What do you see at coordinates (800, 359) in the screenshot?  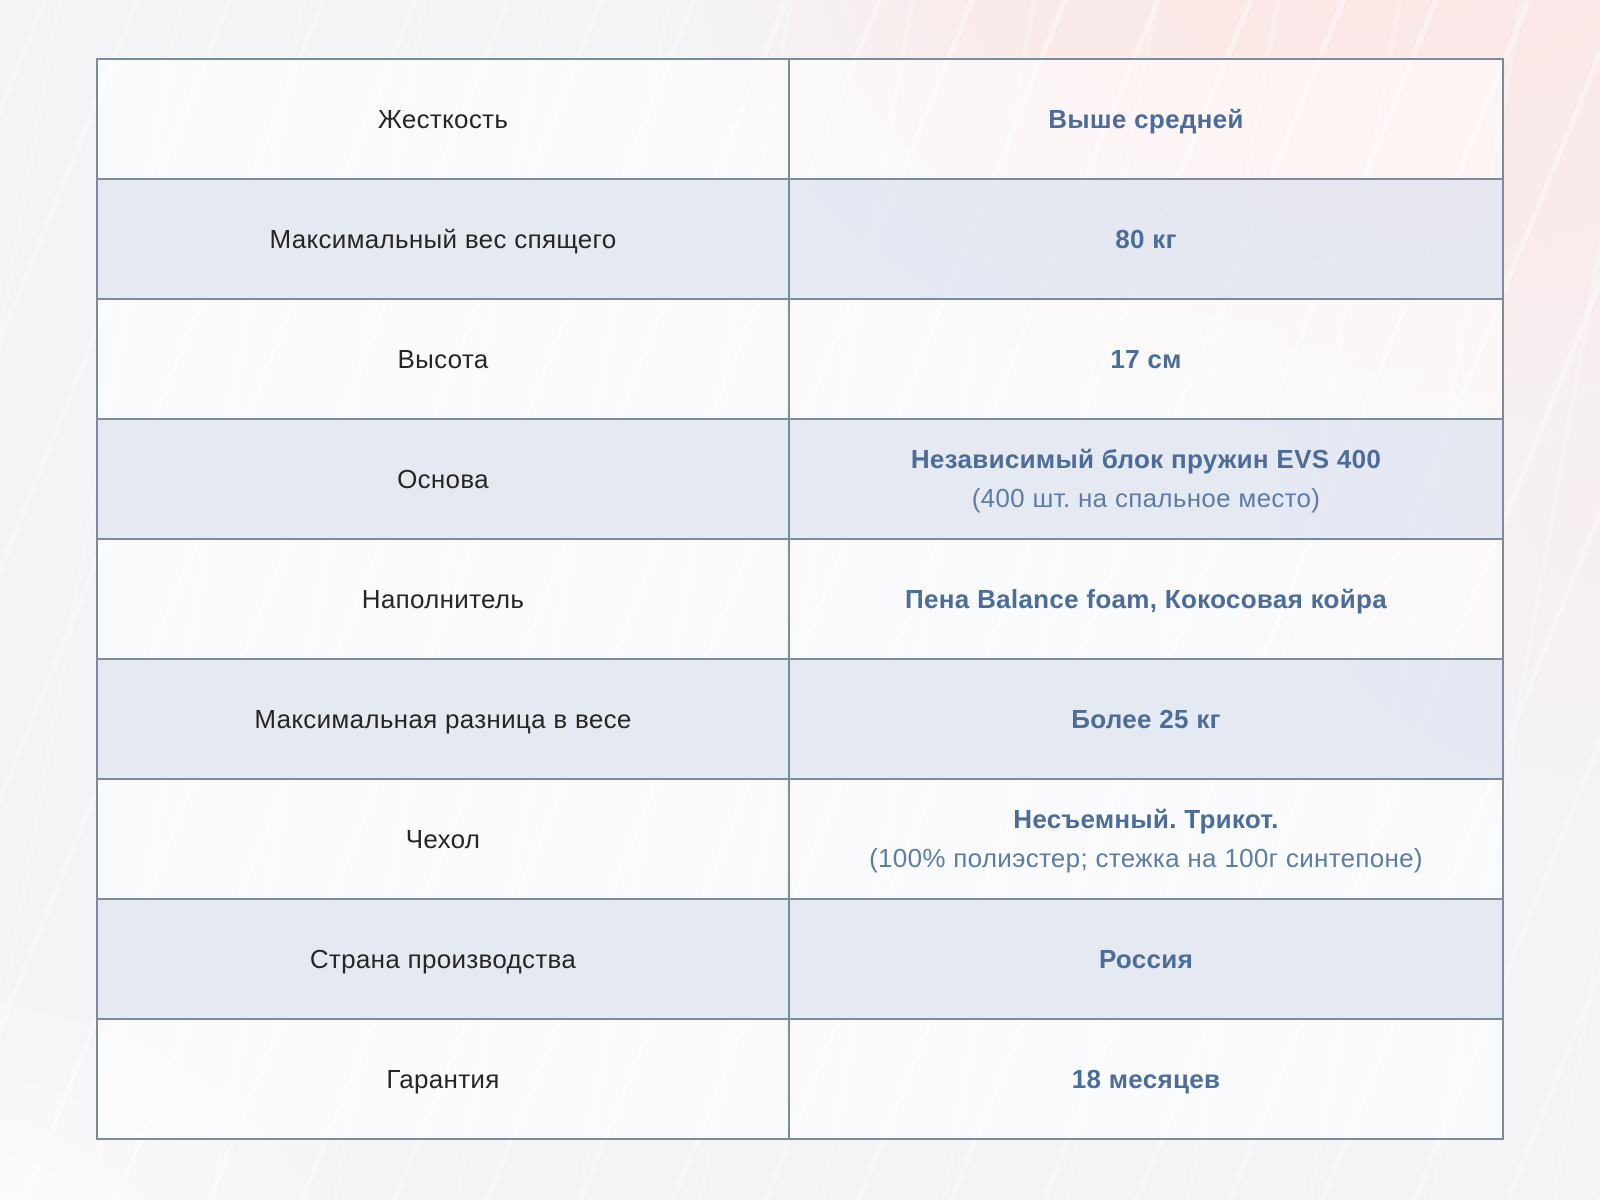 I see `table-row: Высота 17 см` at bounding box center [800, 359].